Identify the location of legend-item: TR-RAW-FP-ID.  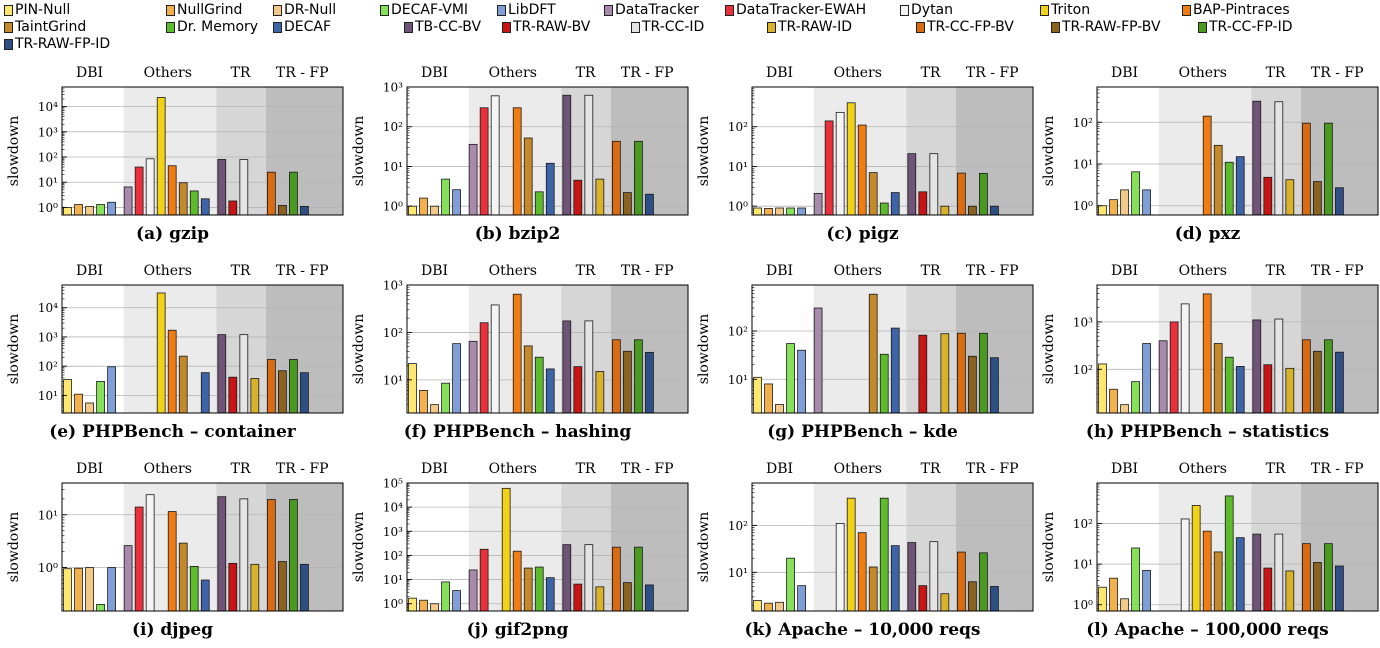
(57, 44).